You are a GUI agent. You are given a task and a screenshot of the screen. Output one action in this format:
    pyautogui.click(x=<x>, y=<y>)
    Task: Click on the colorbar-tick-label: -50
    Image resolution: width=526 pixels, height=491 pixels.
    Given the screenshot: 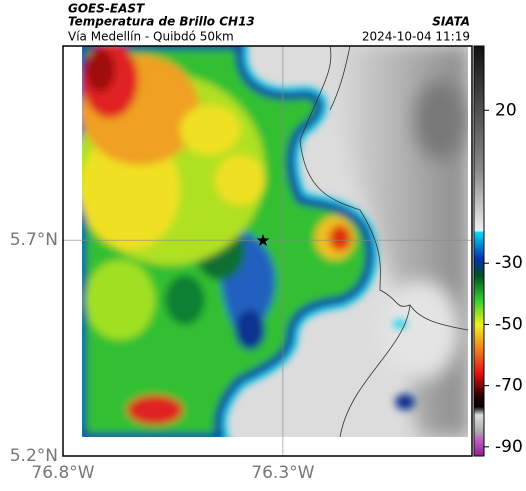 What is the action you would take?
    pyautogui.click(x=509, y=324)
    